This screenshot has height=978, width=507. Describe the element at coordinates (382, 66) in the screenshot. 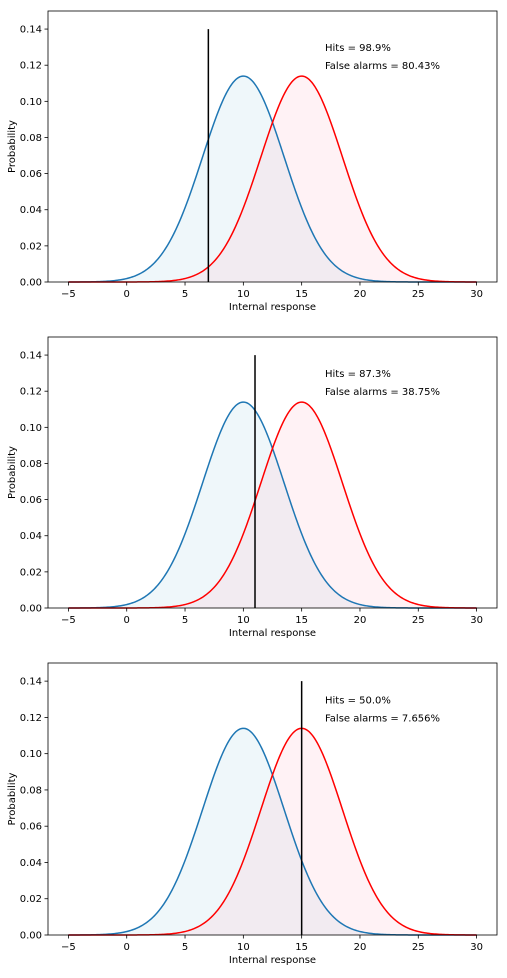

I see `false-alarms-annotation: False alarms = 80.43%` at that location.